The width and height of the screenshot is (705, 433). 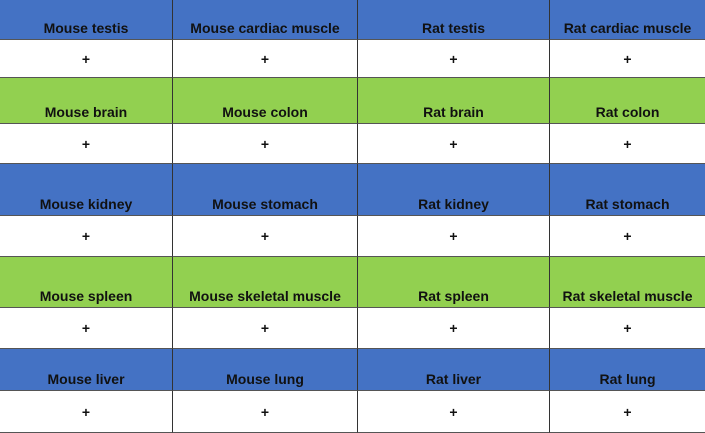 I want to click on tissue-header: Mouse cardiac muscle, so click(x=265, y=20).